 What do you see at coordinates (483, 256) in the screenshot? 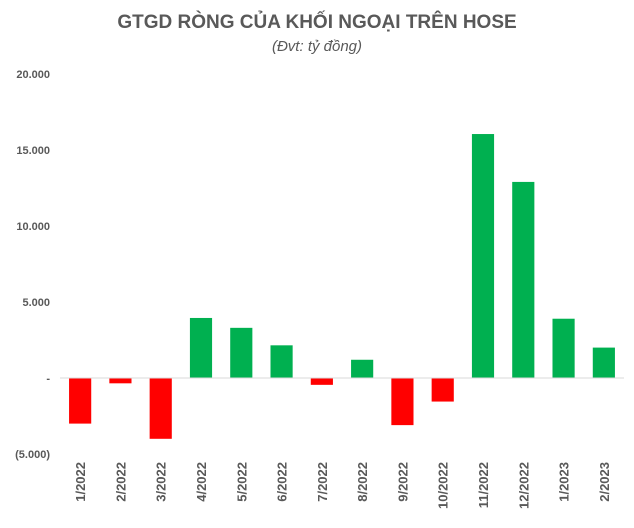
I see `bar-11-2022` at bounding box center [483, 256].